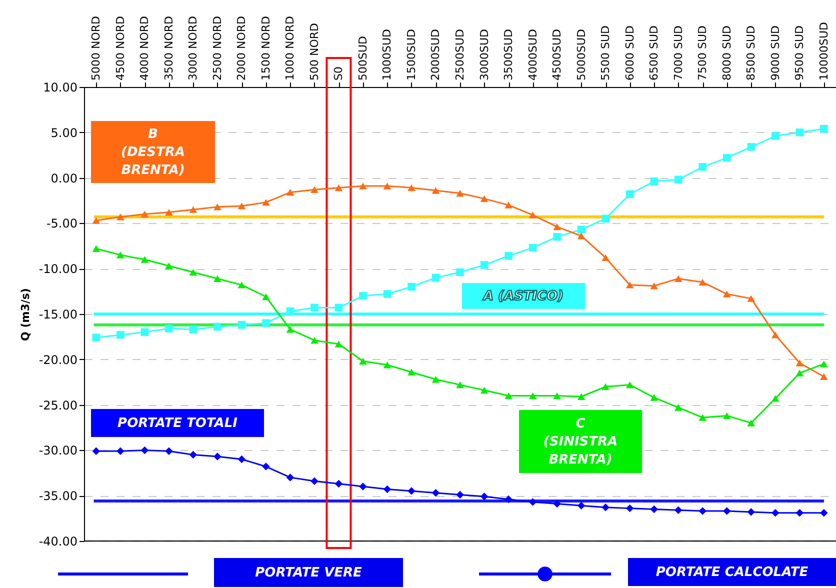  Describe the element at coordinates (58, 405) in the screenshot. I see `y-tick-label: -25.00` at that location.